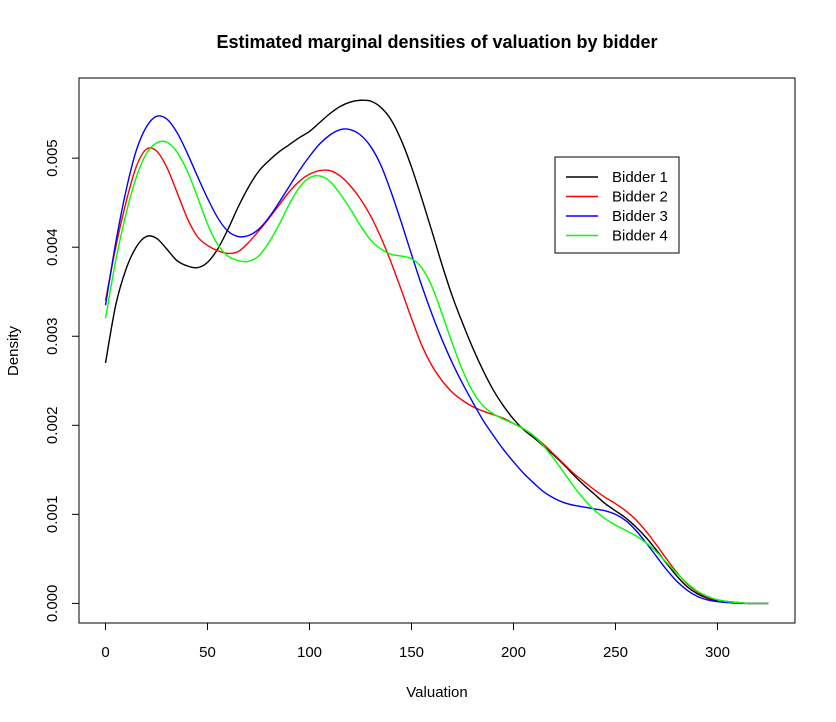 The image size is (836, 722). Describe the element at coordinates (640, 216) in the screenshot. I see `legend-label: Bidder 3` at that location.